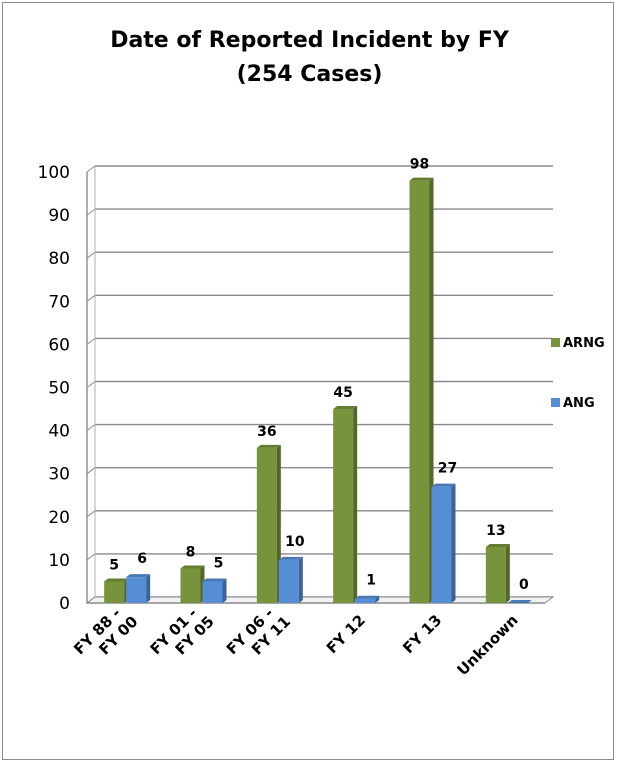 This screenshot has height=765, width=619. I want to click on x-tick-text: FY 13, so click(422, 634).